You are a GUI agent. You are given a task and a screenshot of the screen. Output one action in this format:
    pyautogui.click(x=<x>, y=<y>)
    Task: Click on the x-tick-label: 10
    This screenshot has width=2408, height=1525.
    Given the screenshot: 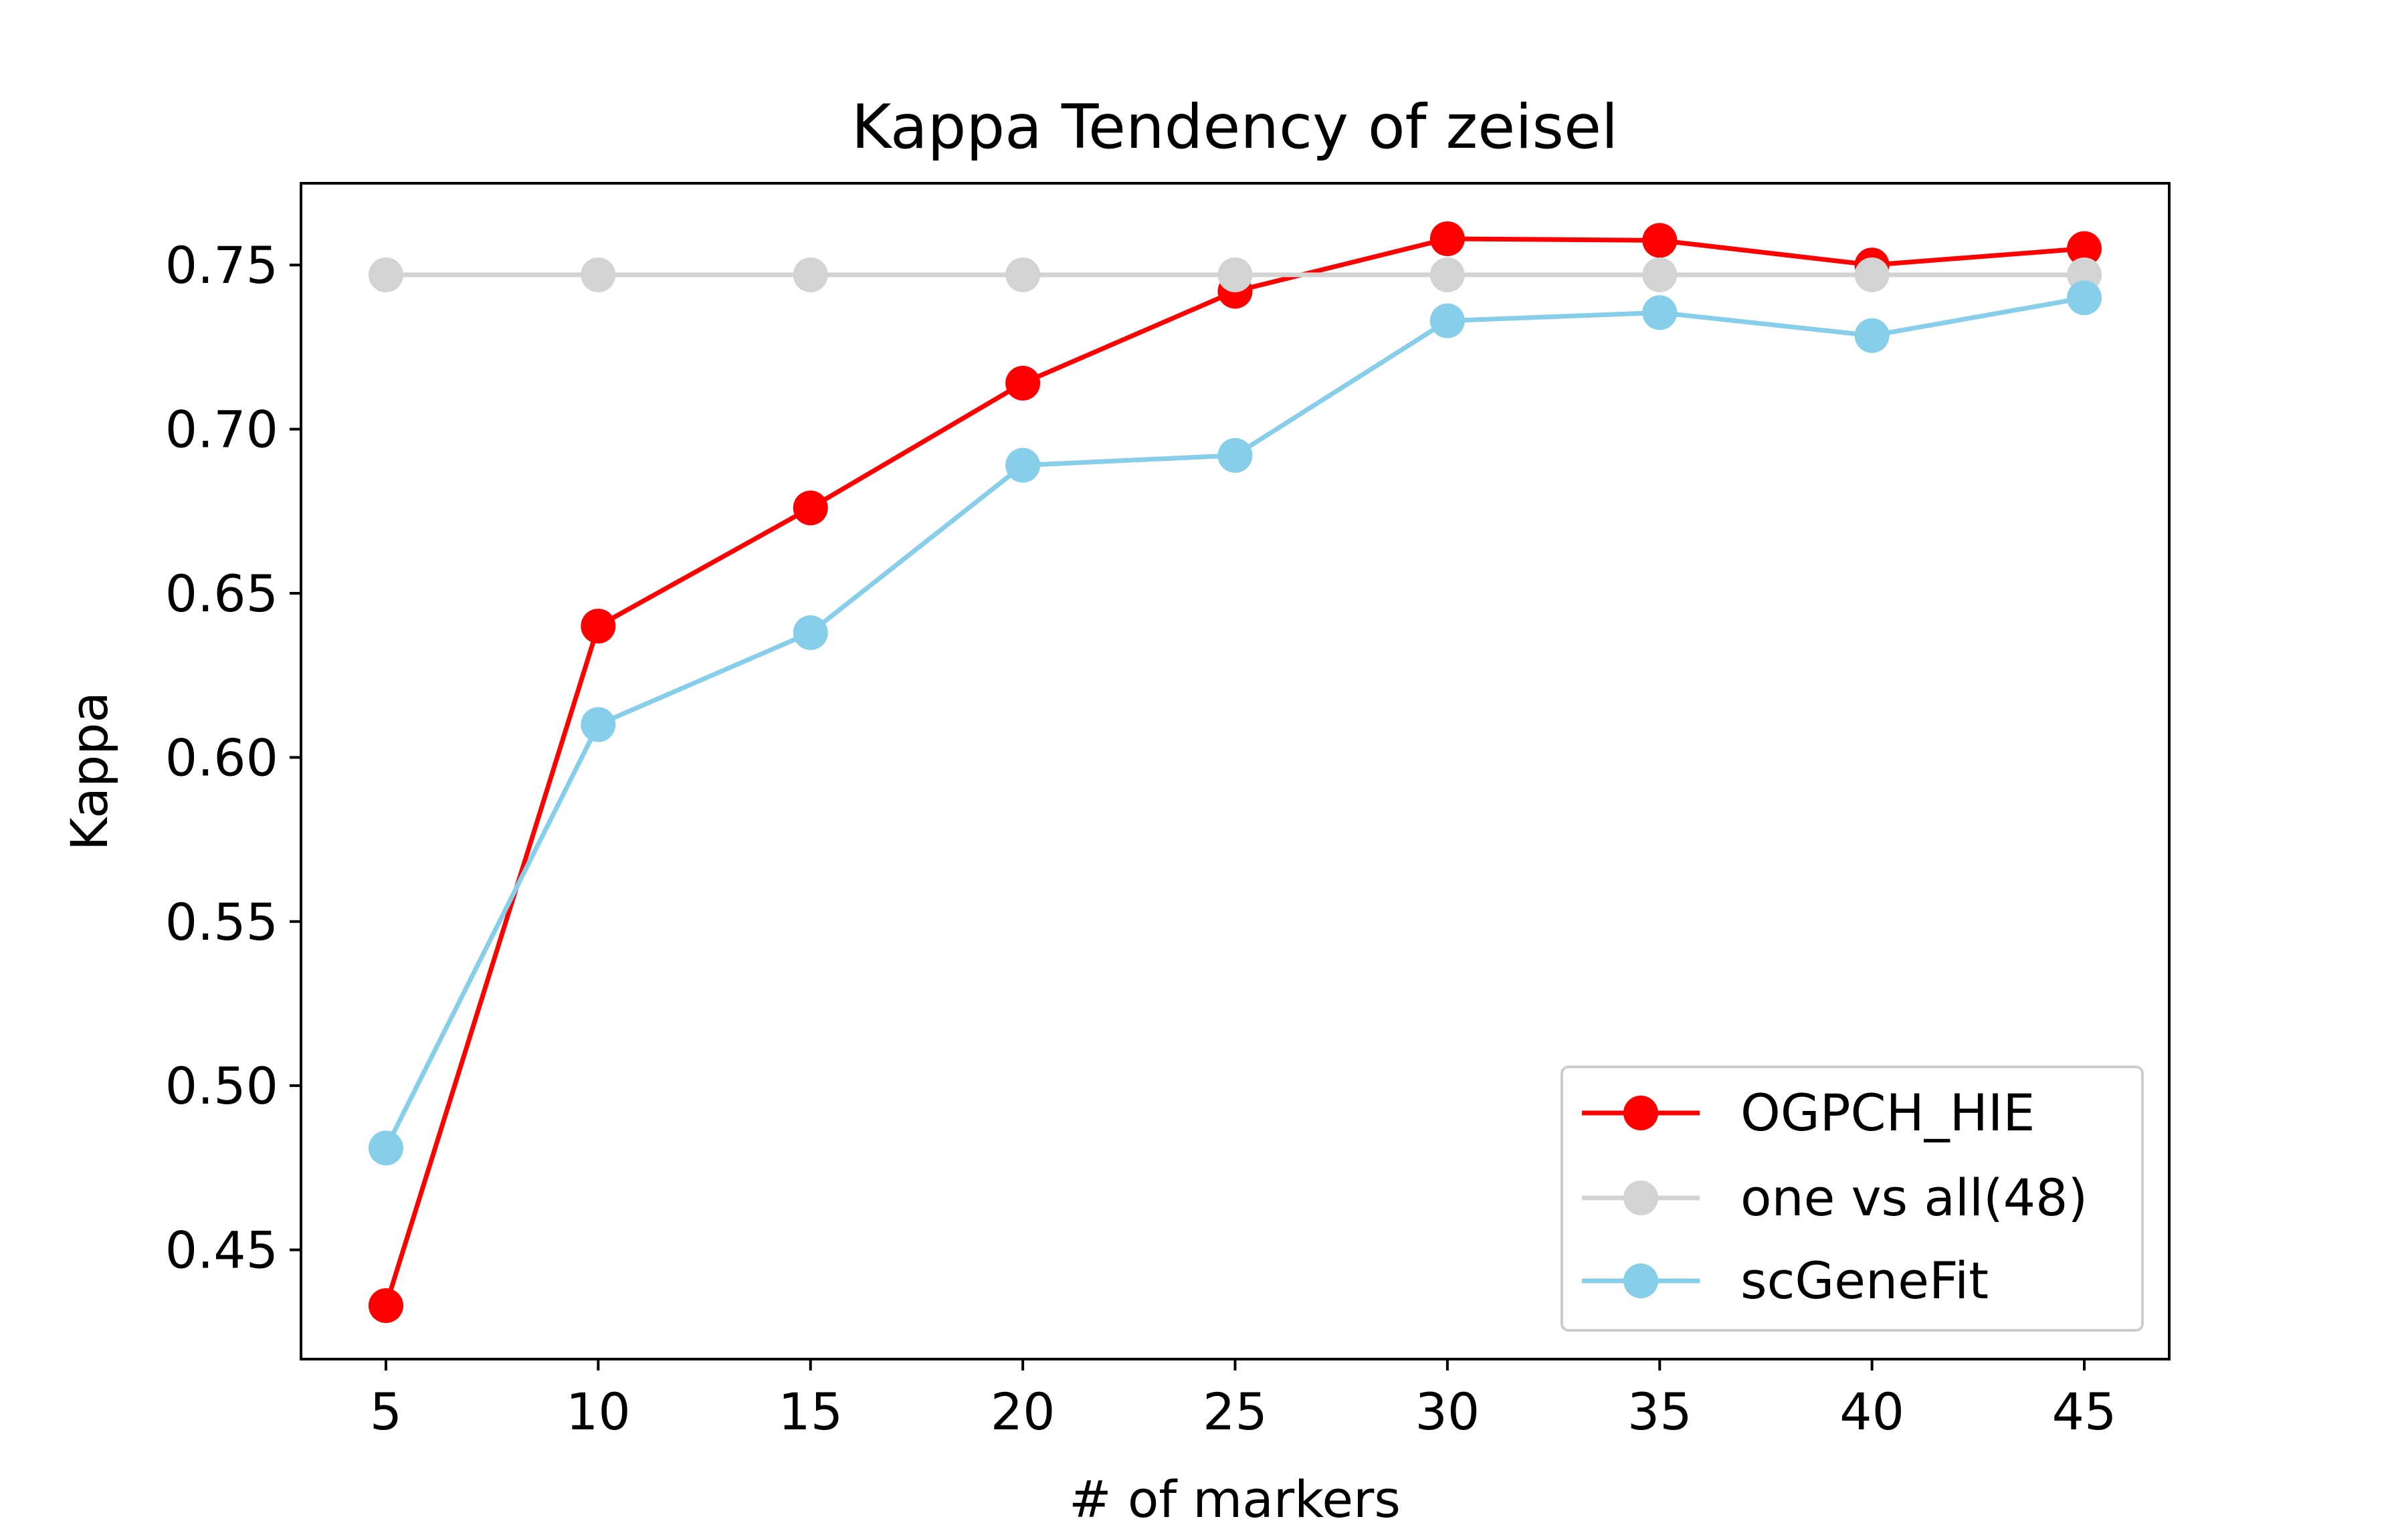 What is the action you would take?
    pyautogui.click(x=598, y=1411)
    